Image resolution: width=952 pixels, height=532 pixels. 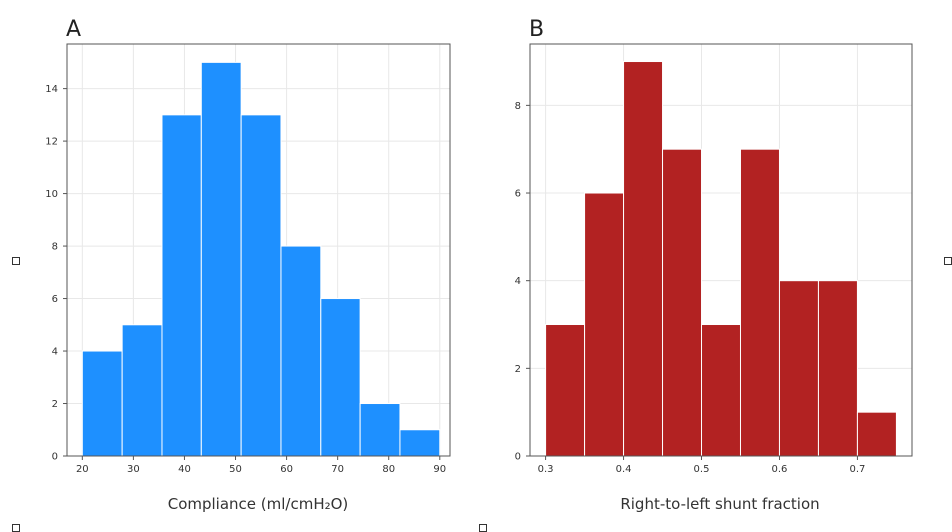 I want to click on panel-b-x-tick-label-4: 0.7, so click(x=857, y=469).